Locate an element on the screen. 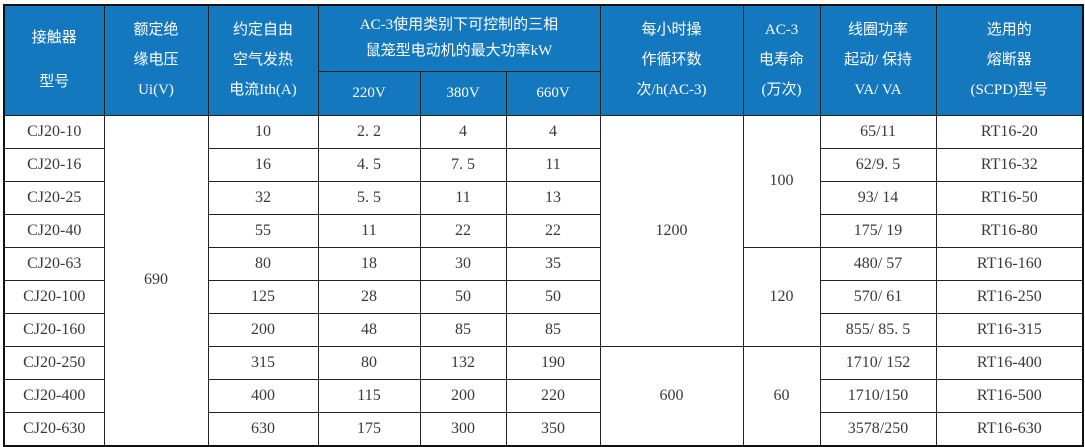 Image resolution: width=1085 pixels, height=447 pixels. cell-cycles-1200: 1200 is located at coordinates (671, 230).